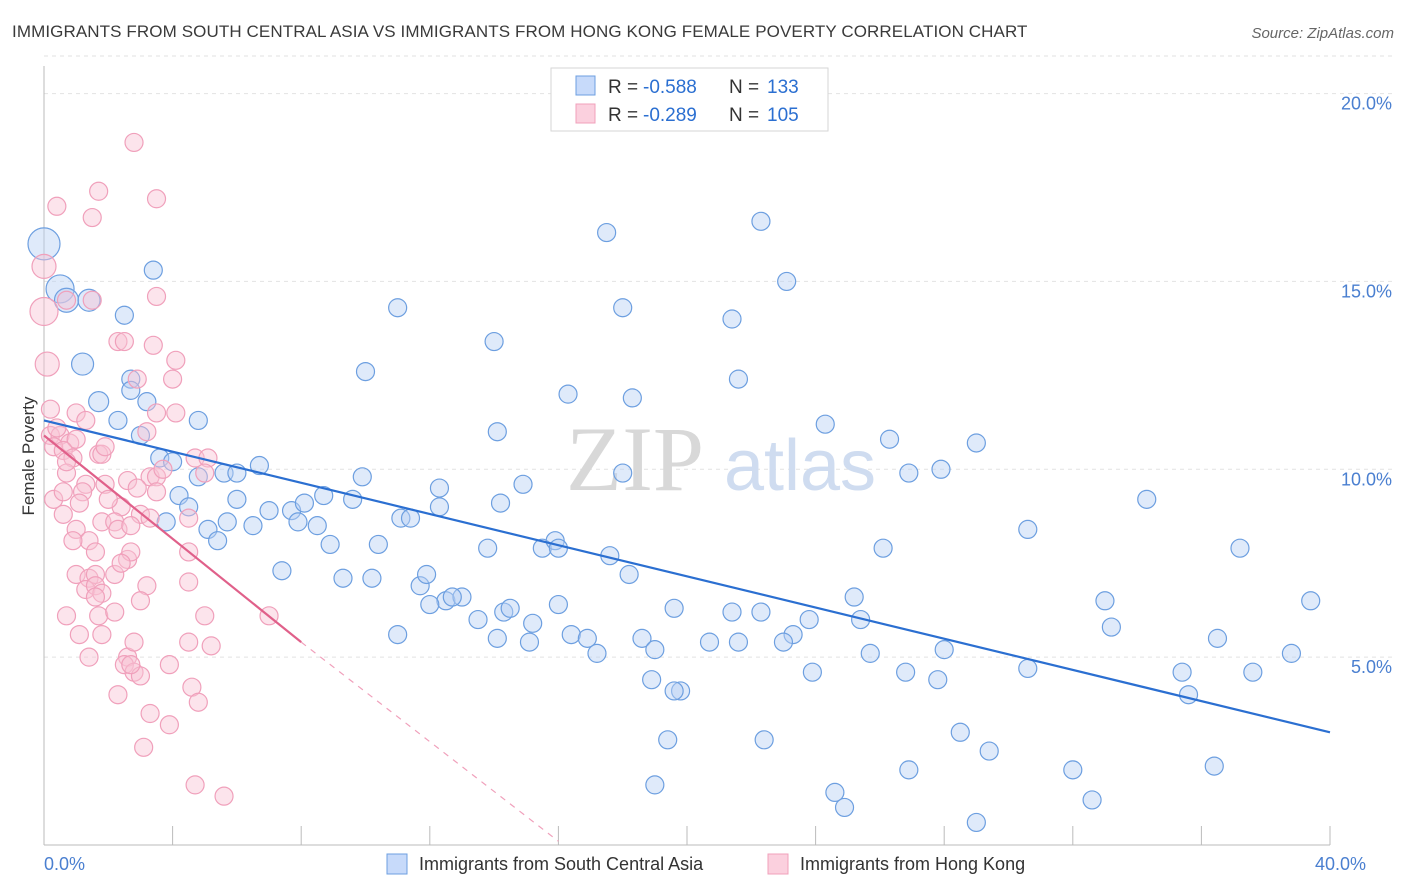  Describe the element at coordinates (1322, 33) in the screenshot. I see `source-credit: Source: ZipAtlas.com` at that location.